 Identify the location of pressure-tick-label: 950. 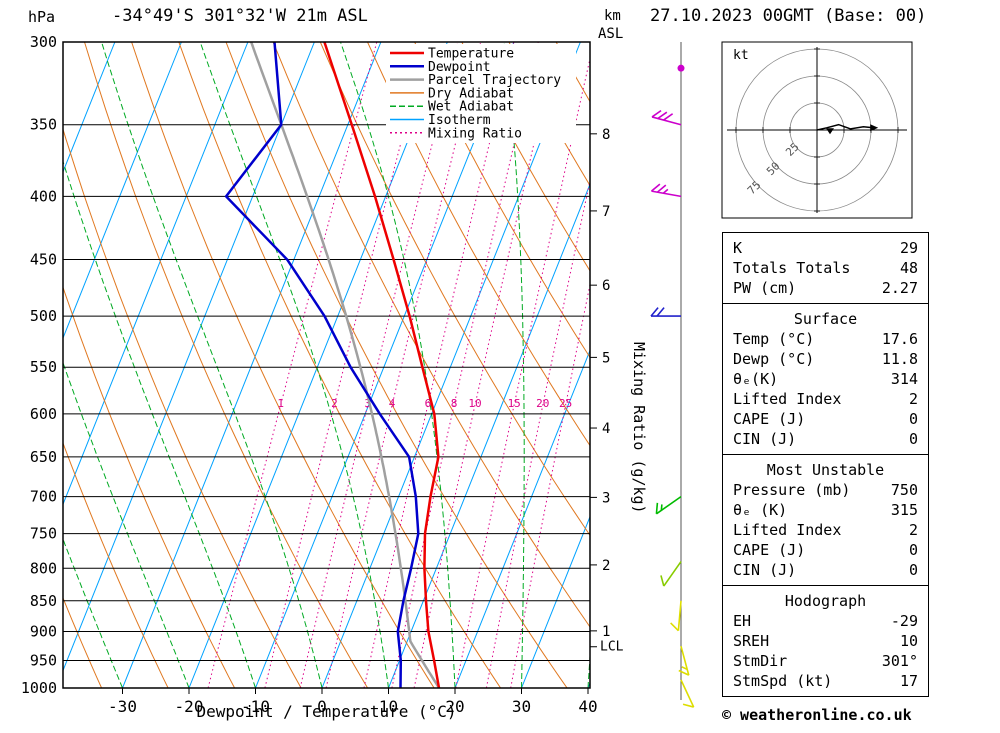
(43, 660).